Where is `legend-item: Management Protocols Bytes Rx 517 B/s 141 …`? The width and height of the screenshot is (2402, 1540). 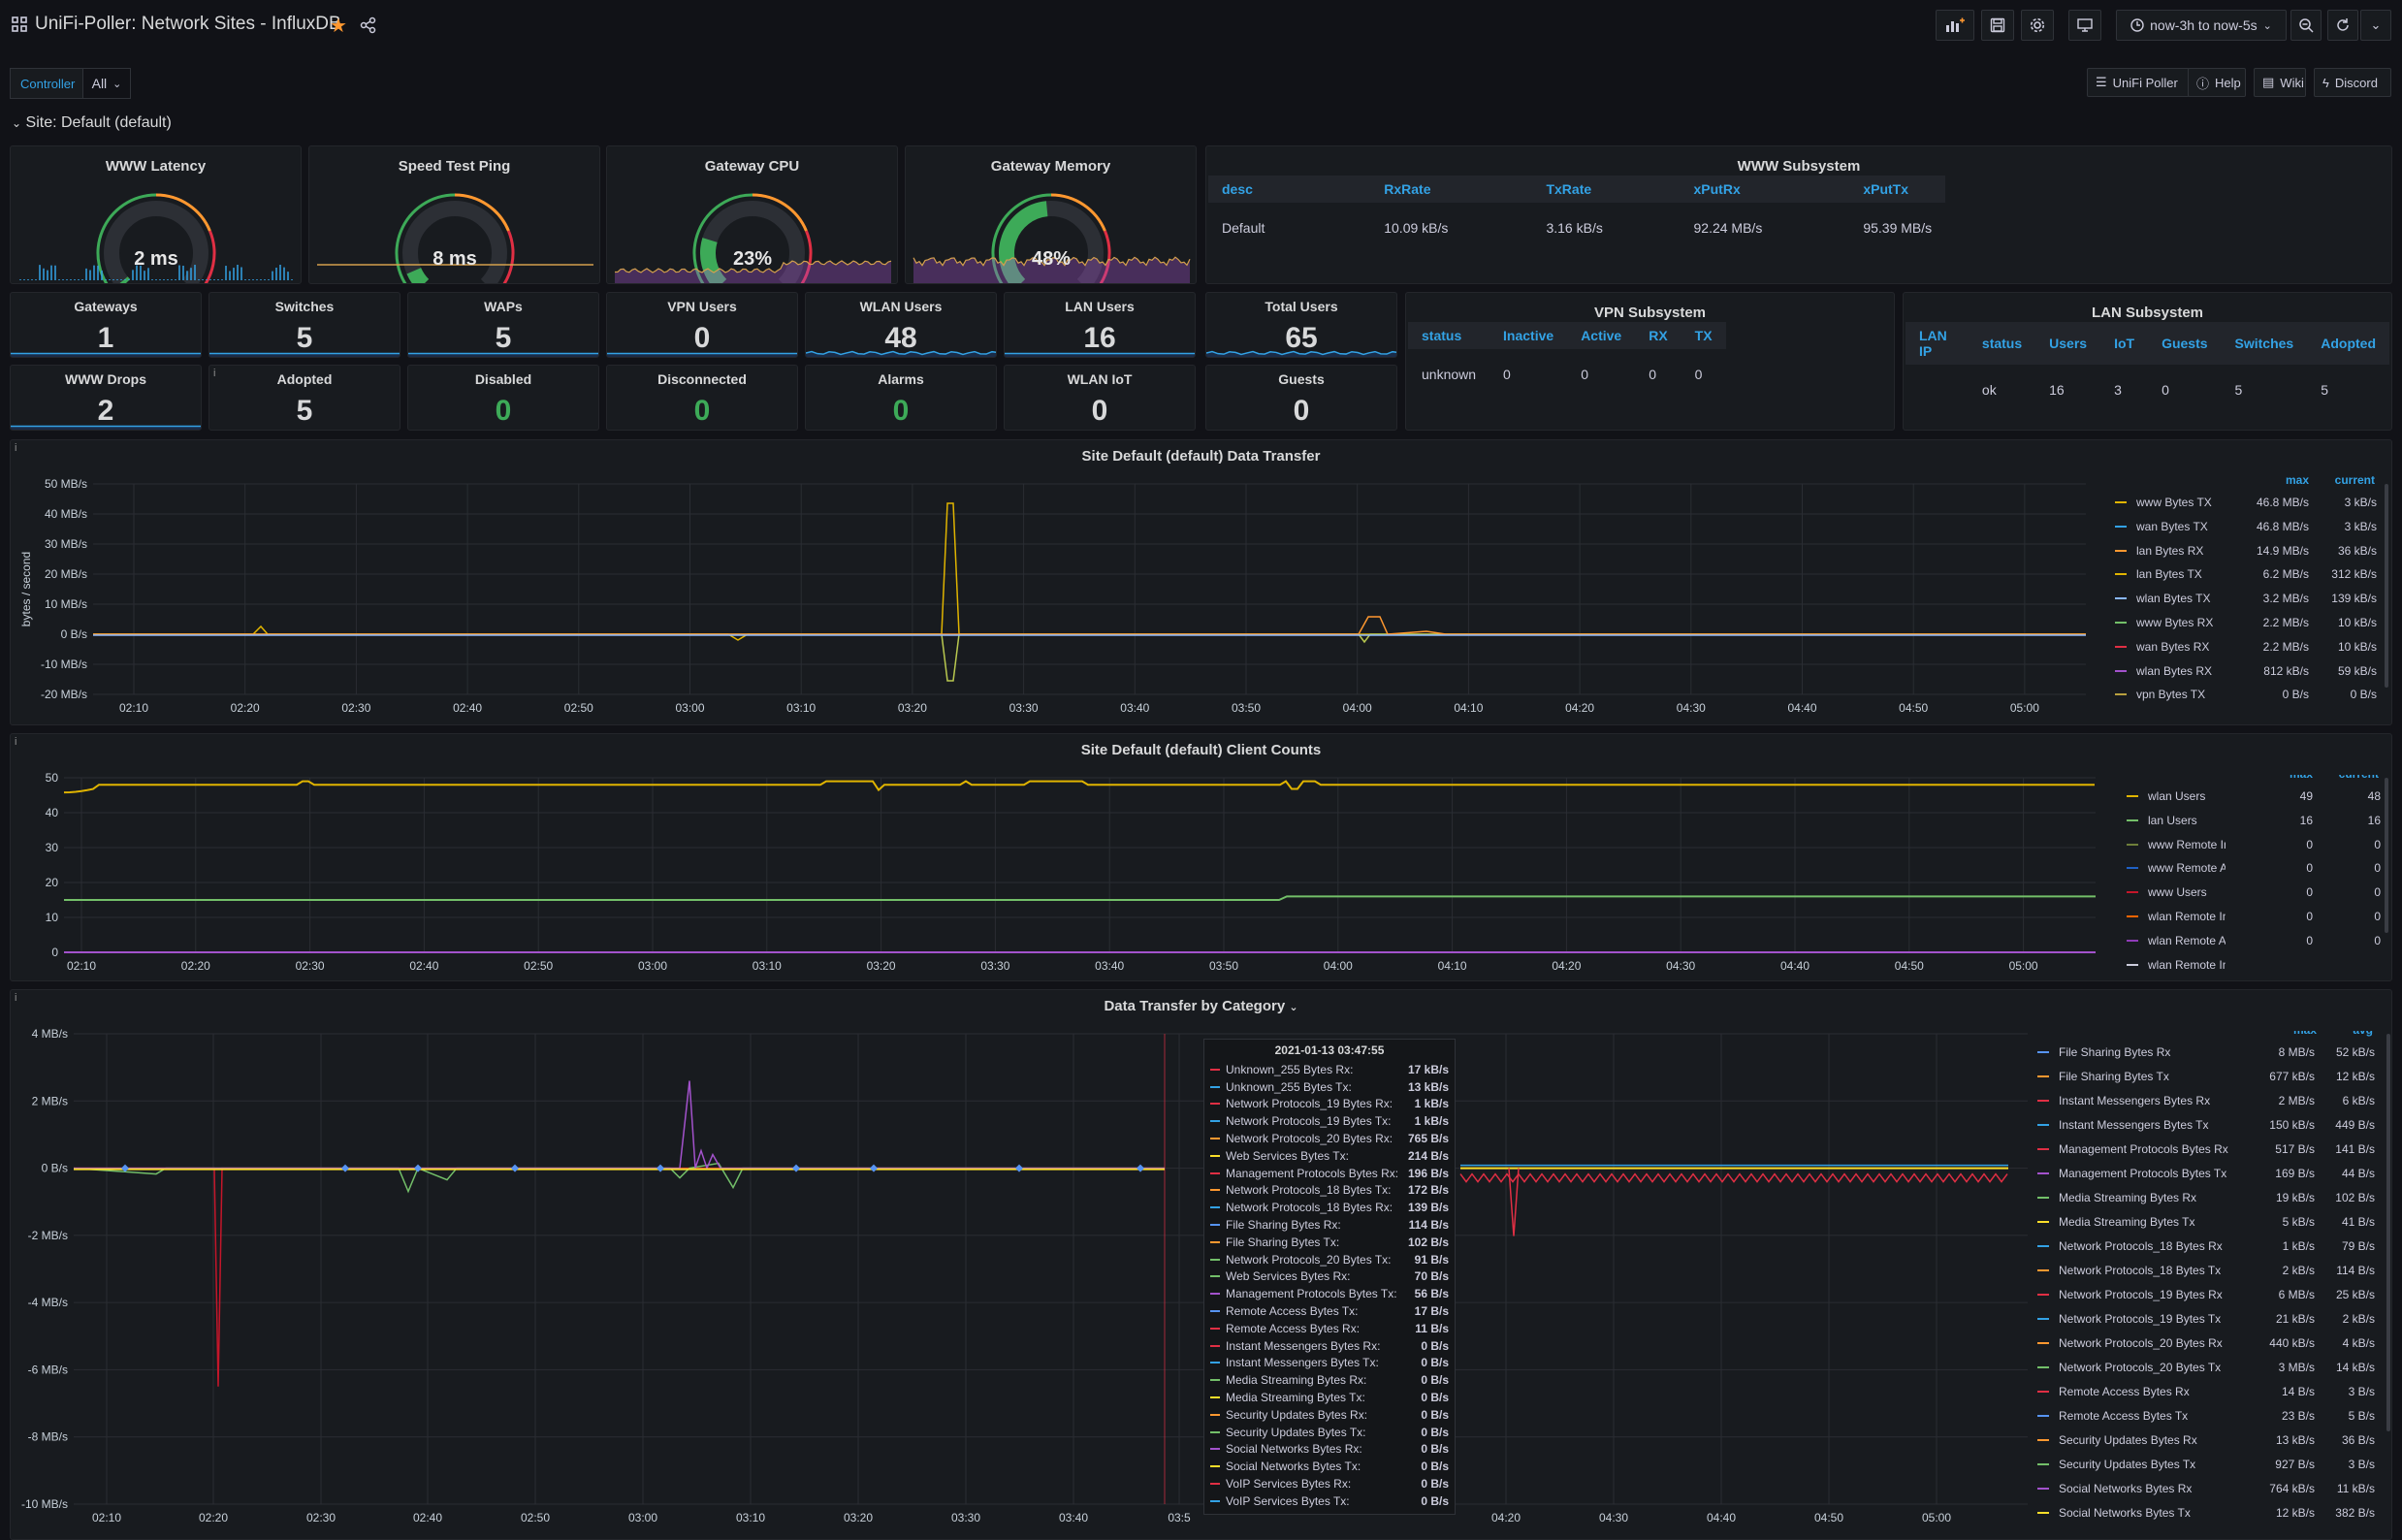
legend-item: Management Protocols Bytes Rx 517 B/s 141 … is located at coordinates (2206, 1149).